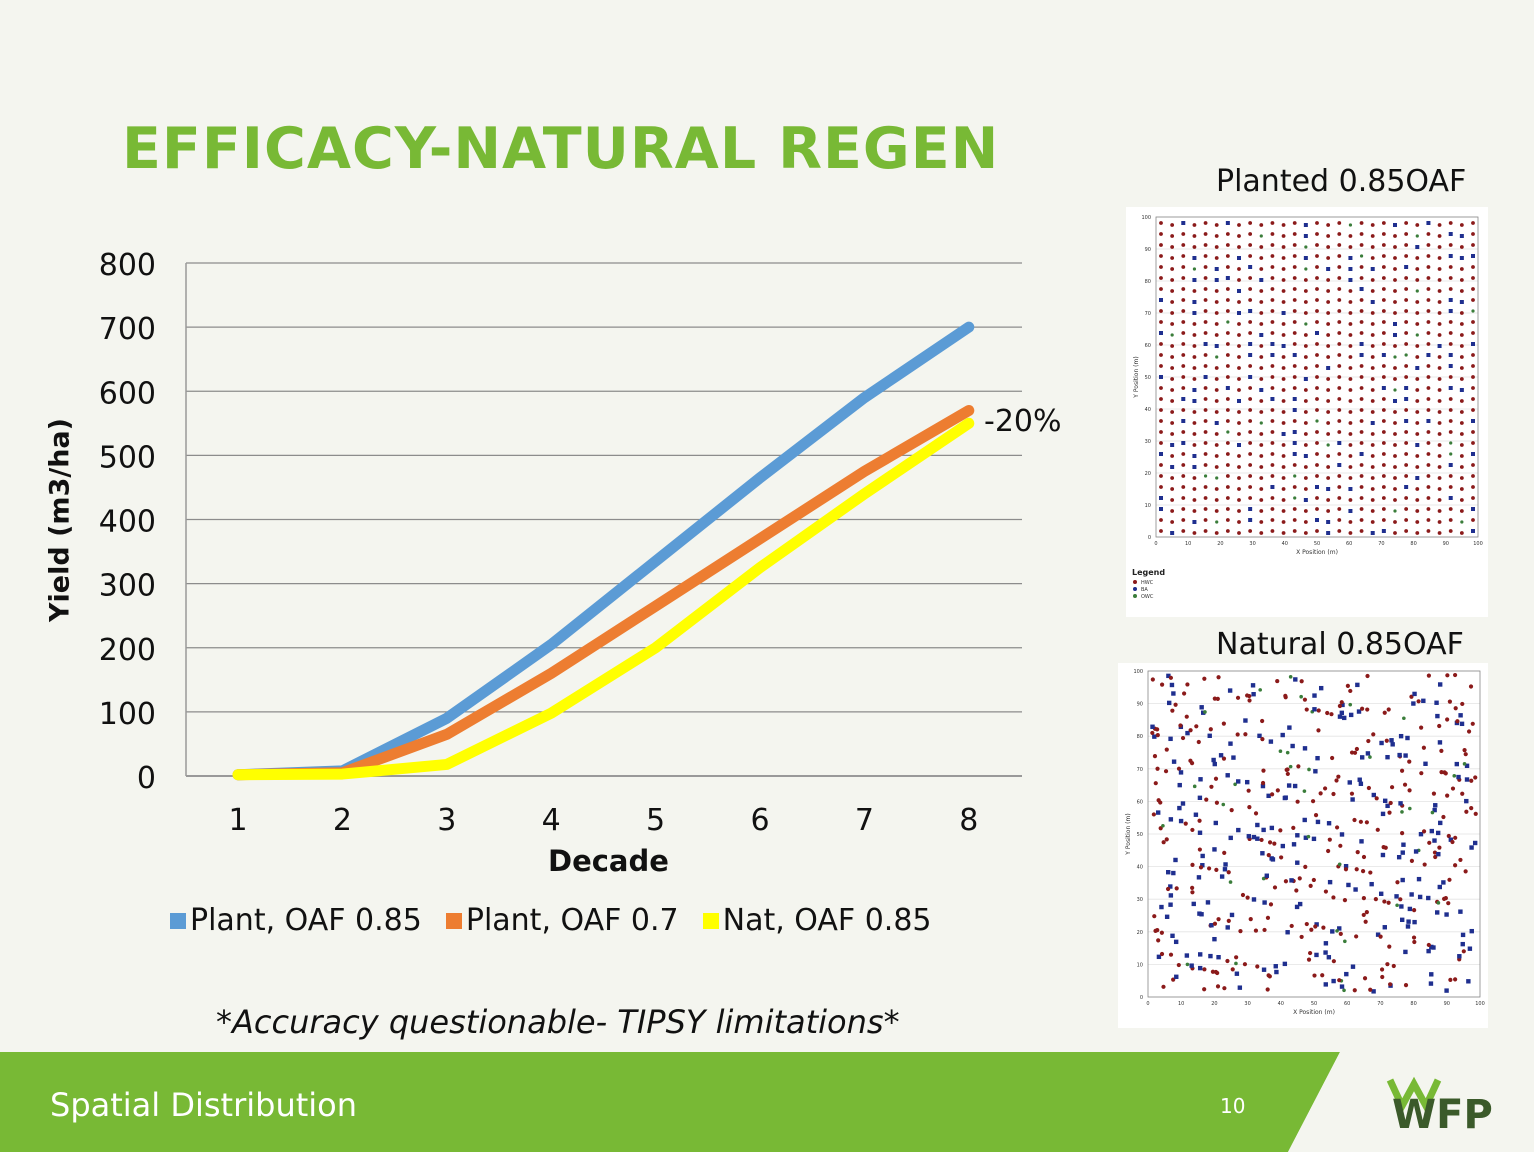 The height and width of the screenshot is (1152, 1534). Describe the element at coordinates (1140, 900) in the screenshot. I see `plot-y-tick: 30` at that location.